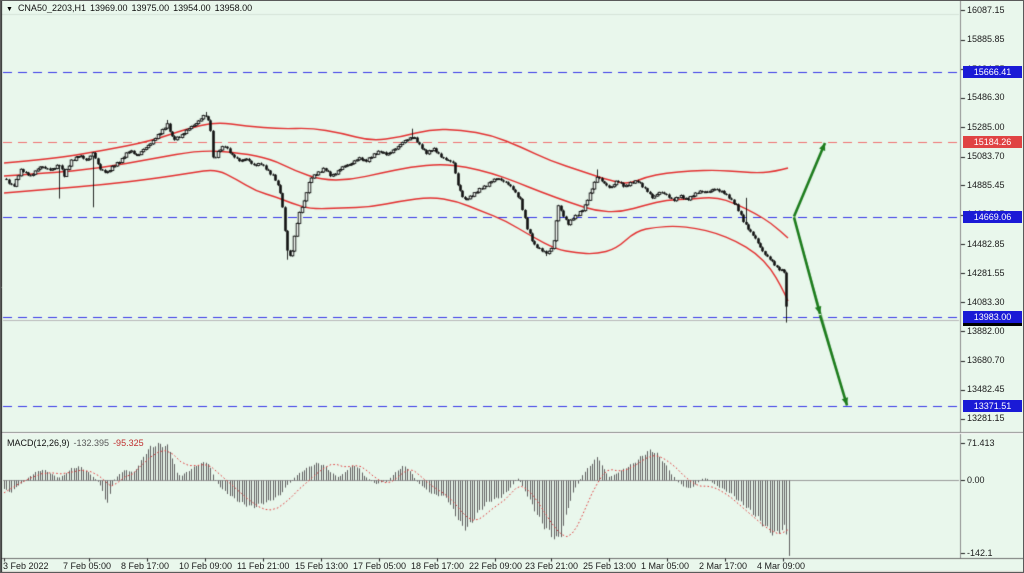 This screenshot has width=1024, height=573. Describe the element at coordinates (145, 566) in the screenshot. I see `time-tick-label: 8 Feb 17:00` at that location.